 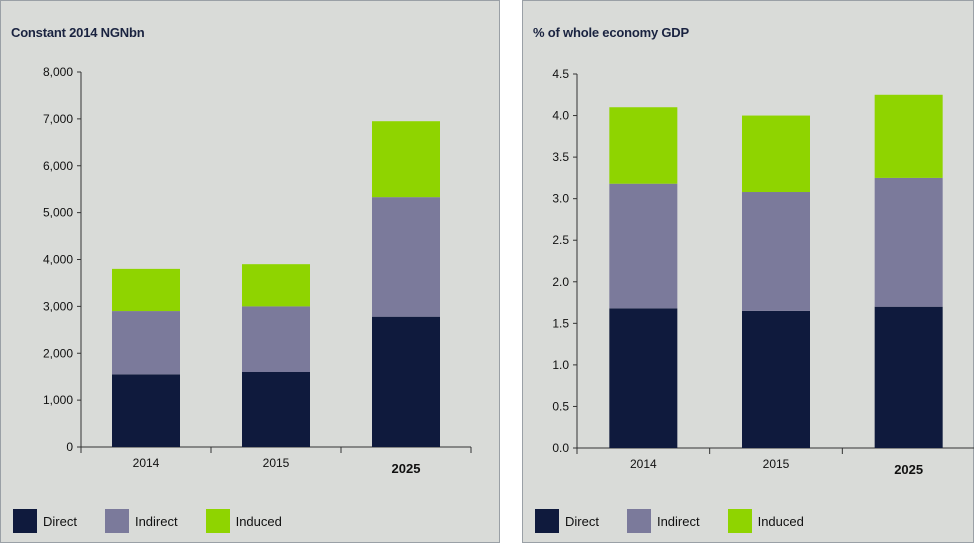 I want to click on y-tick-label: 0.5, so click(x=560, y=406).